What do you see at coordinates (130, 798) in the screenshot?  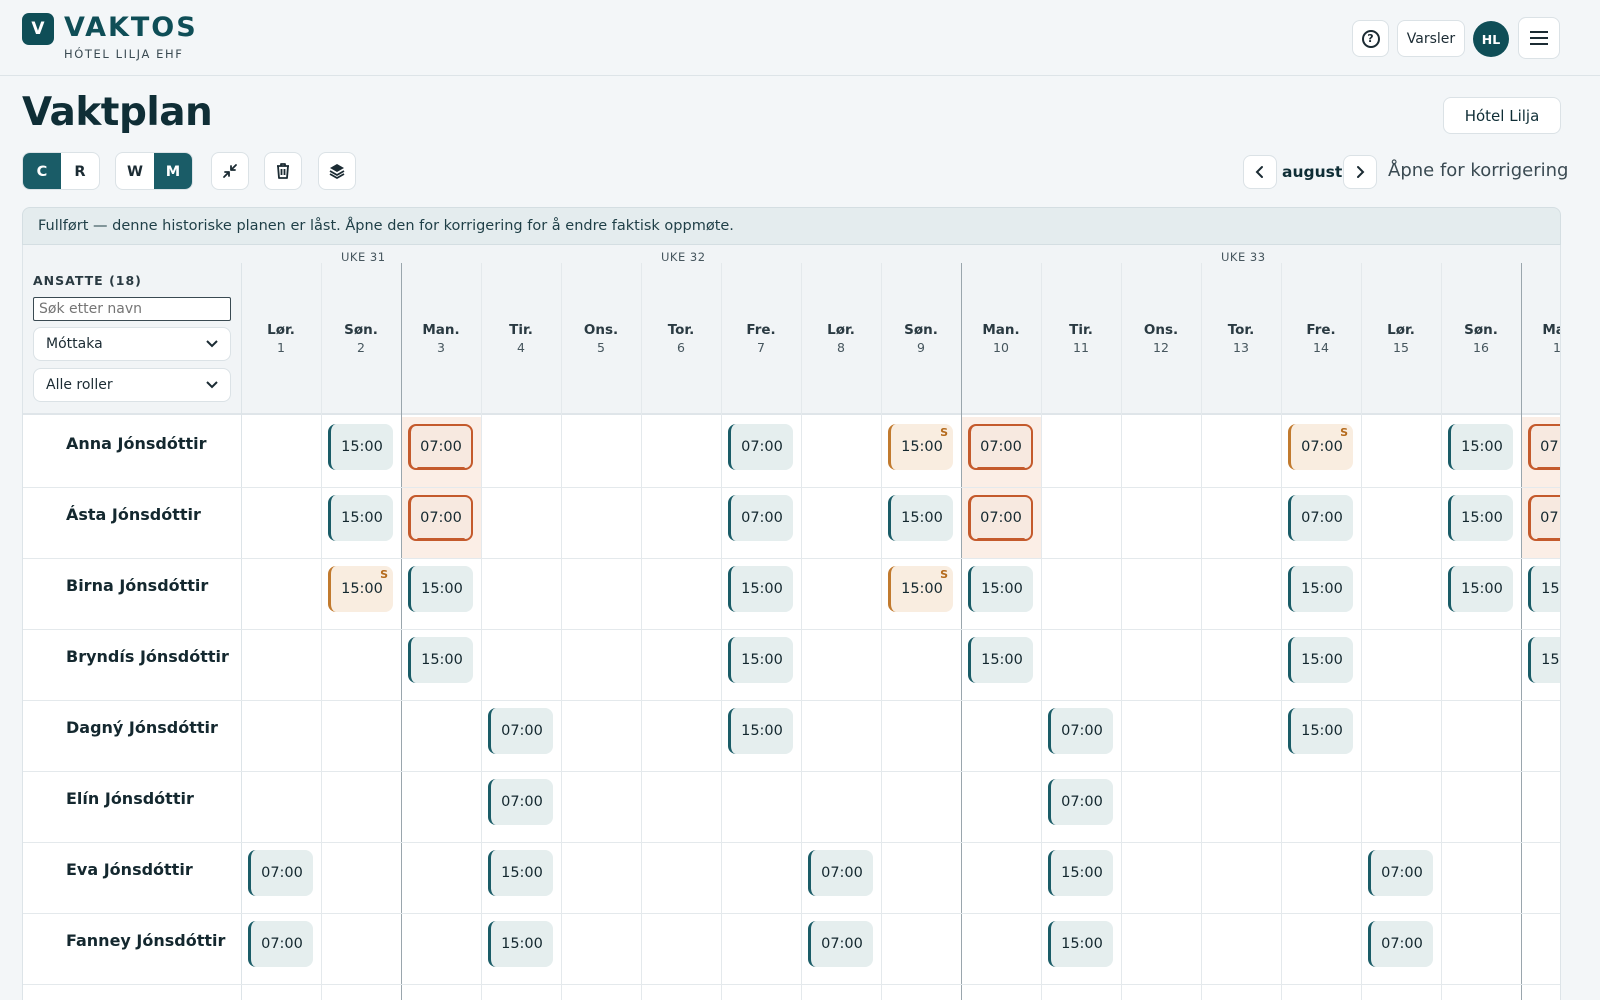 I see `employee-name: Elín Jónsdóttir` at bounding box center [130, 798].